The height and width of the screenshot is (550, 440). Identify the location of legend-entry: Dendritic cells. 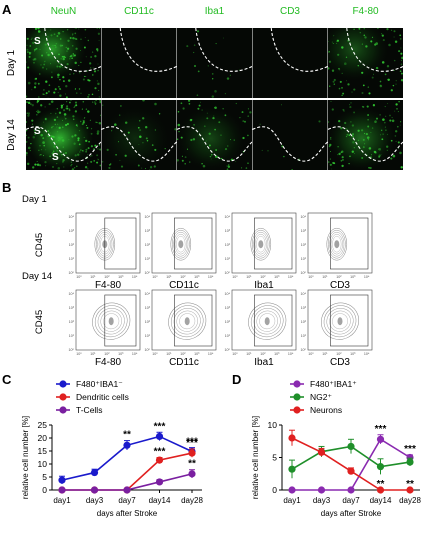
(92, 397).